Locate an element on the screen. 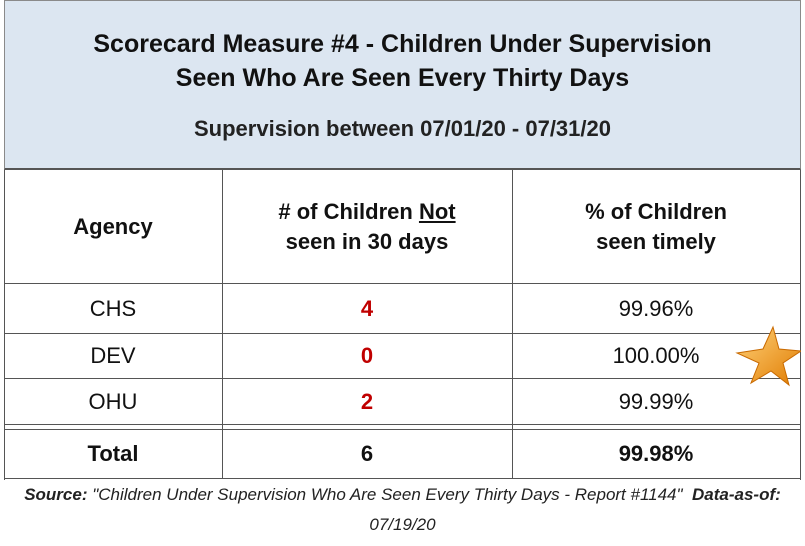 This screenshot has height=546, width=805. percent-cell: 99.99% is located at coordinates (656, 401).